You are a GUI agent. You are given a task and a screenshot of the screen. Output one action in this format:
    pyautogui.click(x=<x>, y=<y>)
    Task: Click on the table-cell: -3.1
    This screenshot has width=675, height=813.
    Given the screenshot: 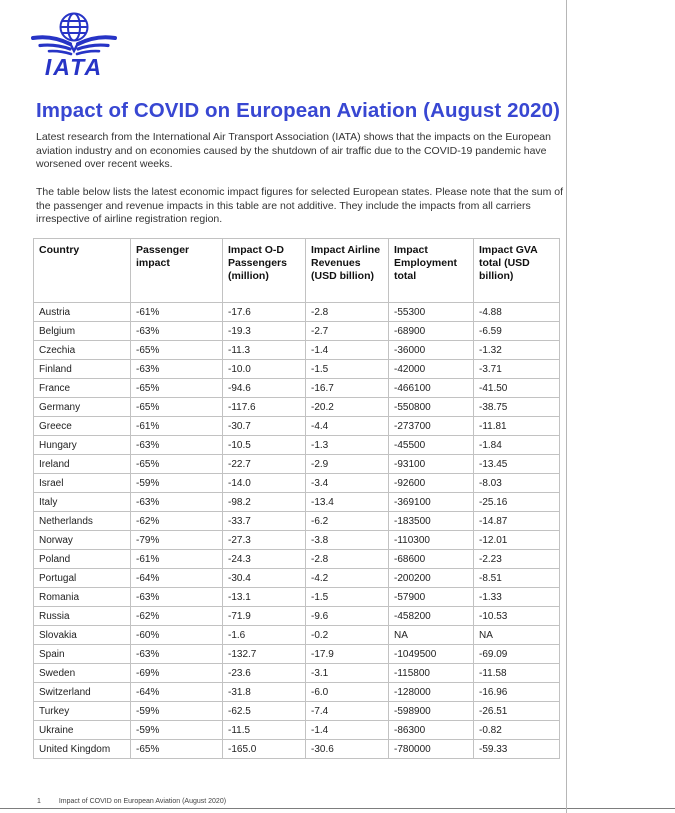 What is the action you would take?
    pyautogui.click(x=347, y=673)
    